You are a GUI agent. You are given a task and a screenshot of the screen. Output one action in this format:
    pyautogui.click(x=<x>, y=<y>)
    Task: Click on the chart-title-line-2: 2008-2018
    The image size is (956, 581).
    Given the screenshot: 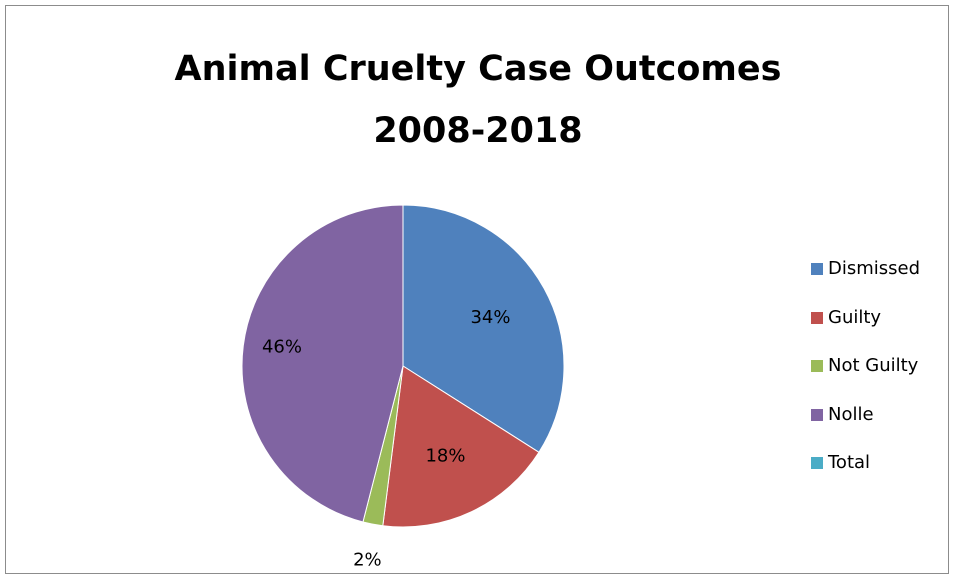 What is the action you would take?
    pyautogui.click(x=478, y=131)
    